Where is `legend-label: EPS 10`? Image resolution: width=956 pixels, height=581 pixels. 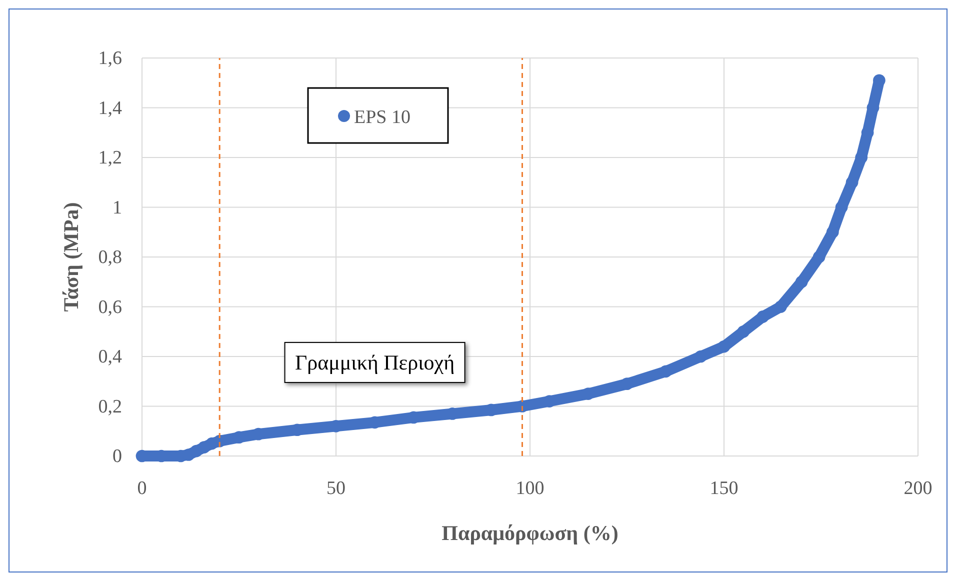 legend-label: EPS 10 is located at coordinates (382, 117).